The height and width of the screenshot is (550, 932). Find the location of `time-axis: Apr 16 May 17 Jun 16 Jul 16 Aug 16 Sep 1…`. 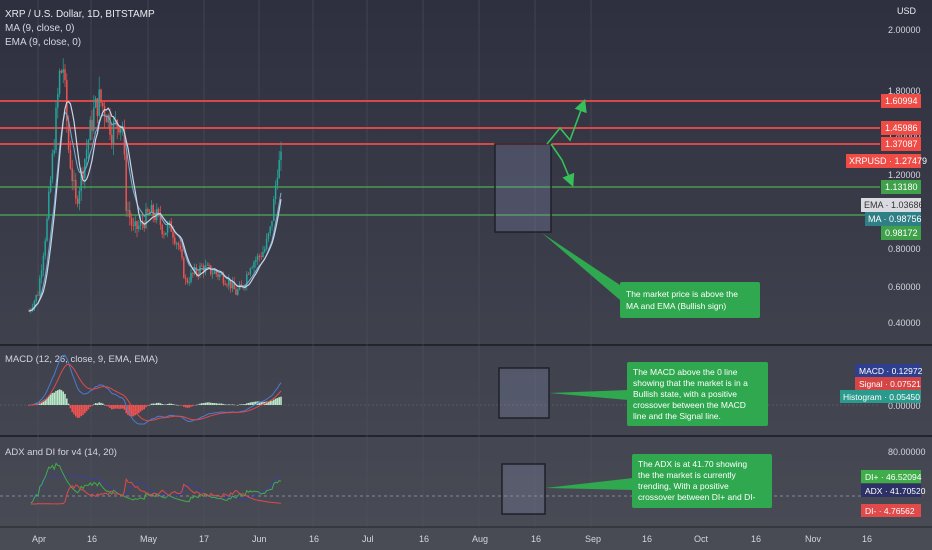

time-axis: Apr 16 May 17 Jun 16 Jul 16 Aug 16 Sep 1… is located at coordinates (452, 539).